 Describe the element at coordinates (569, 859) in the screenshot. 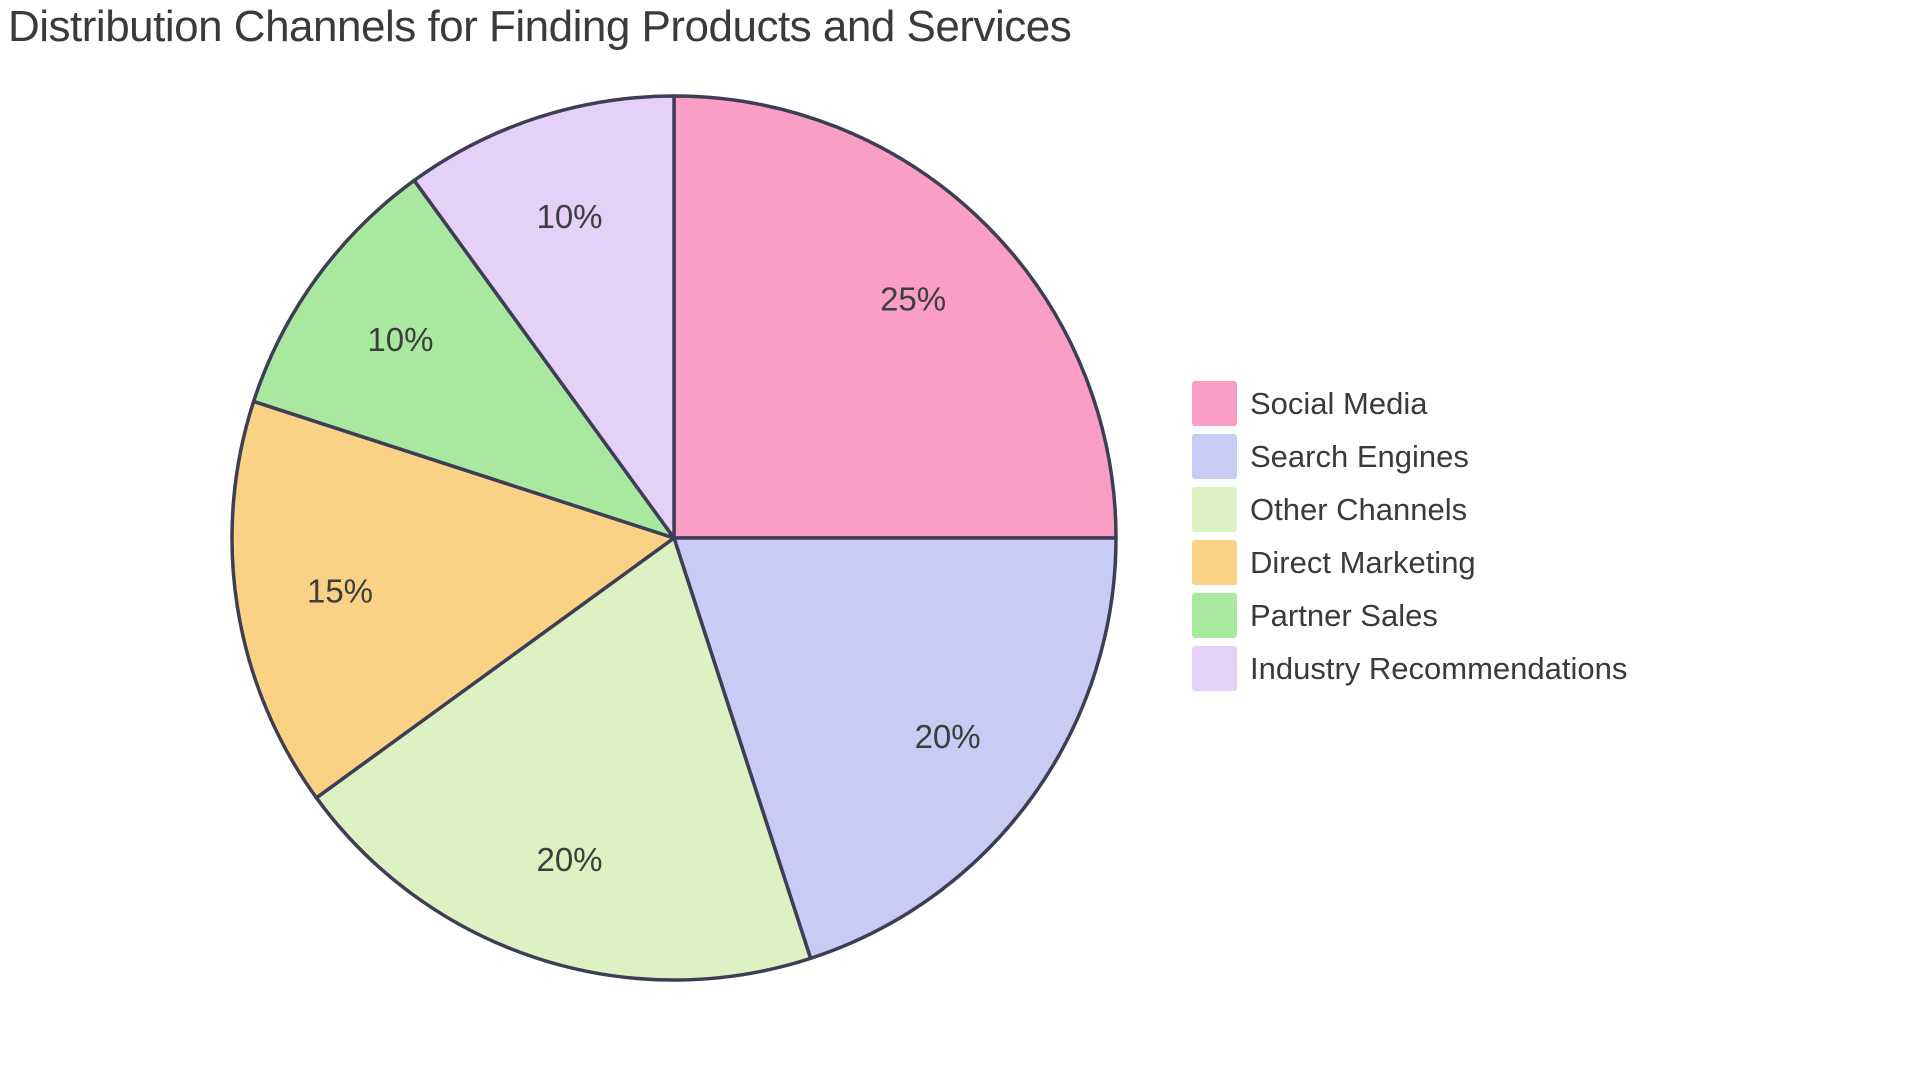

I see `pie-percent-label-other-channels: 20%` at that location.